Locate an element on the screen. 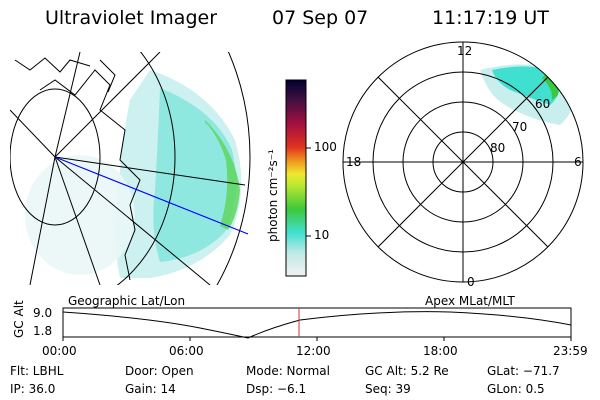 The width and height of the screenshot is (600, 400). timeline-xtick-1200: 12:00 is located at coordinates (313, 351).